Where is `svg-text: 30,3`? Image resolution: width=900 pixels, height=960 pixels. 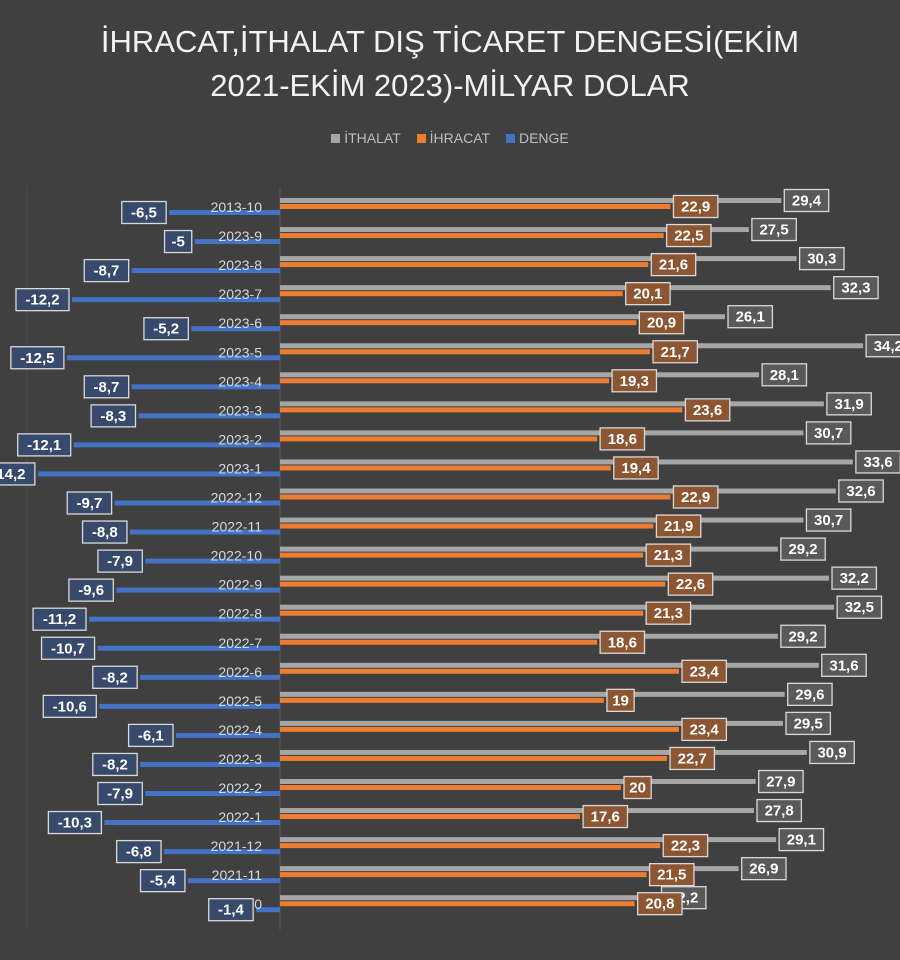 svg-text: 30,3 is located at coordinates (821, 259).